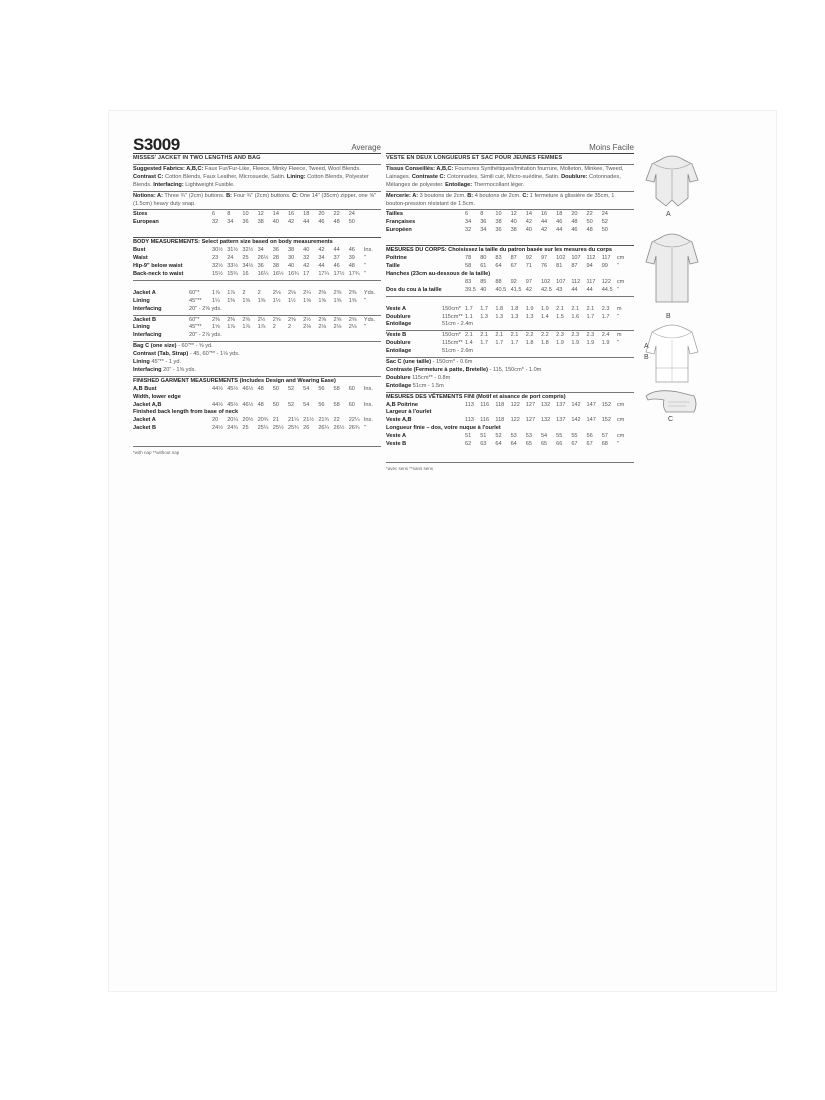 The height and width of the screenshot is (1100, 825). Describe the element at coordinates (307, 292) in the screenshot. I see `size-value: 2¼` at that location.